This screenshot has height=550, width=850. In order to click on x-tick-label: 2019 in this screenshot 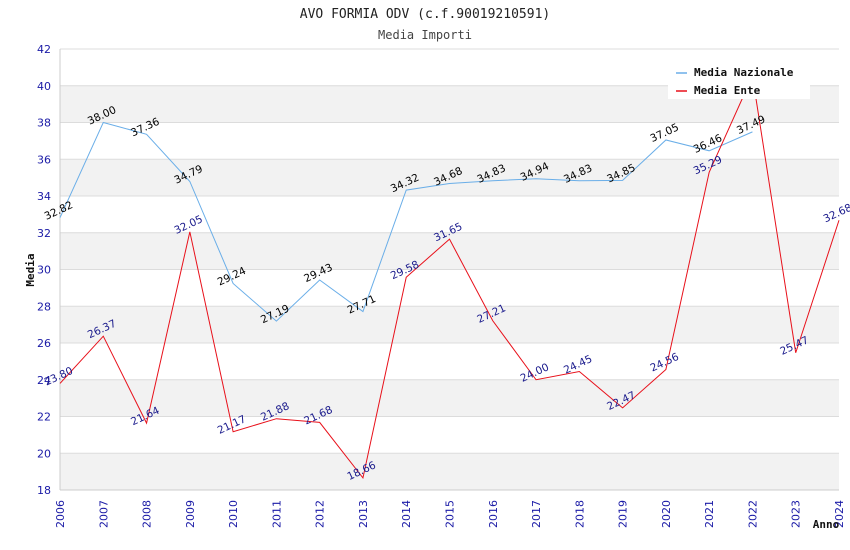, I will do `click(623, 514)`.